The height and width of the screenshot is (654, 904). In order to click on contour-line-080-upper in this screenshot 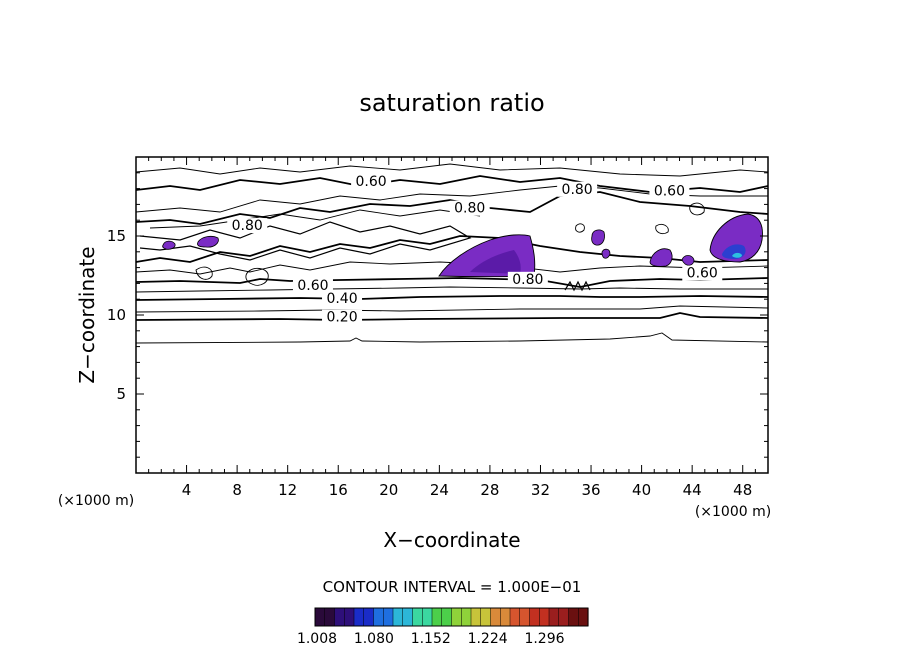, I will do `click(452, 208)`.